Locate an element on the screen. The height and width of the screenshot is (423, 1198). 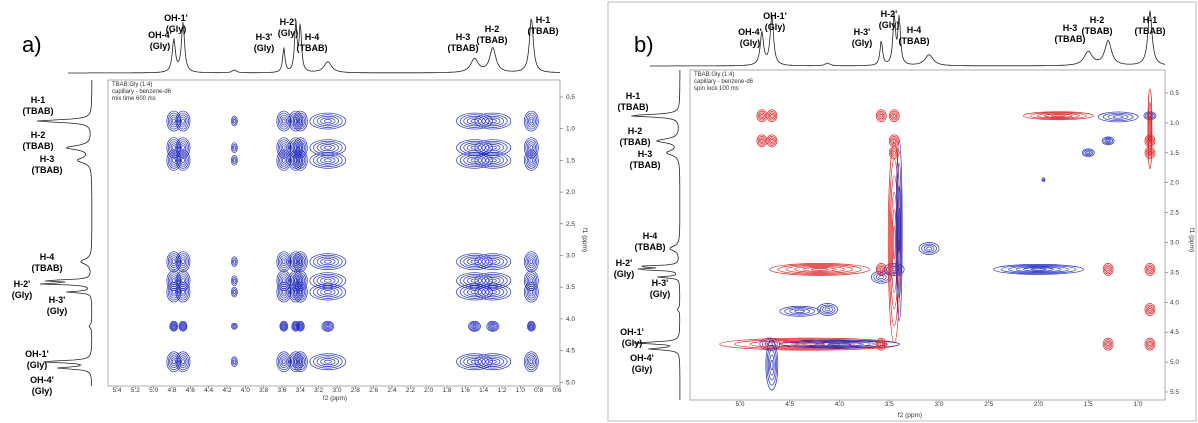
x-tick-label: 4.0 is located at coordinates (839, 404).